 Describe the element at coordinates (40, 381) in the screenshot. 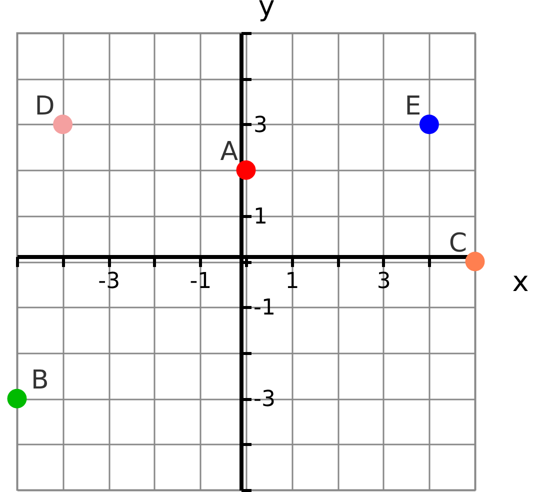

I see `annotation: B` at that location.